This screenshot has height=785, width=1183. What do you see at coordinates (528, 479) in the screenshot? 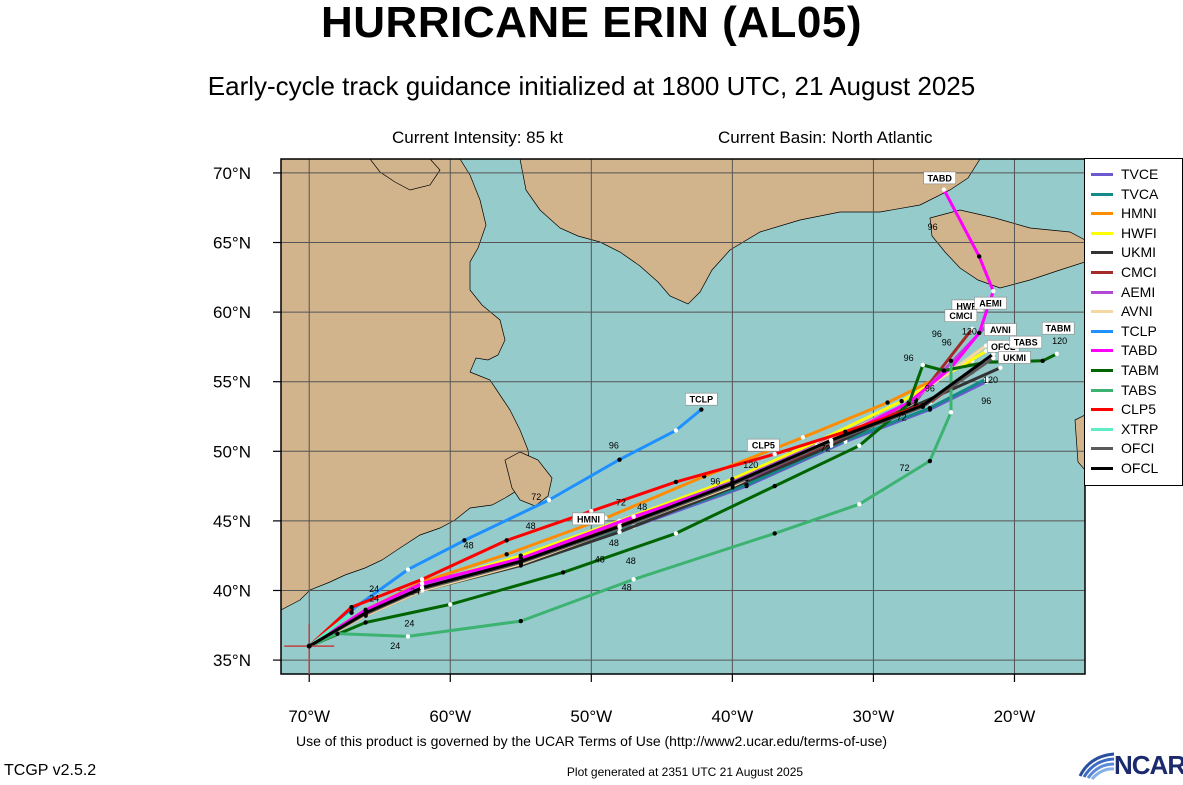
I see `land-newfoundland` at bounding box center [528, 479].